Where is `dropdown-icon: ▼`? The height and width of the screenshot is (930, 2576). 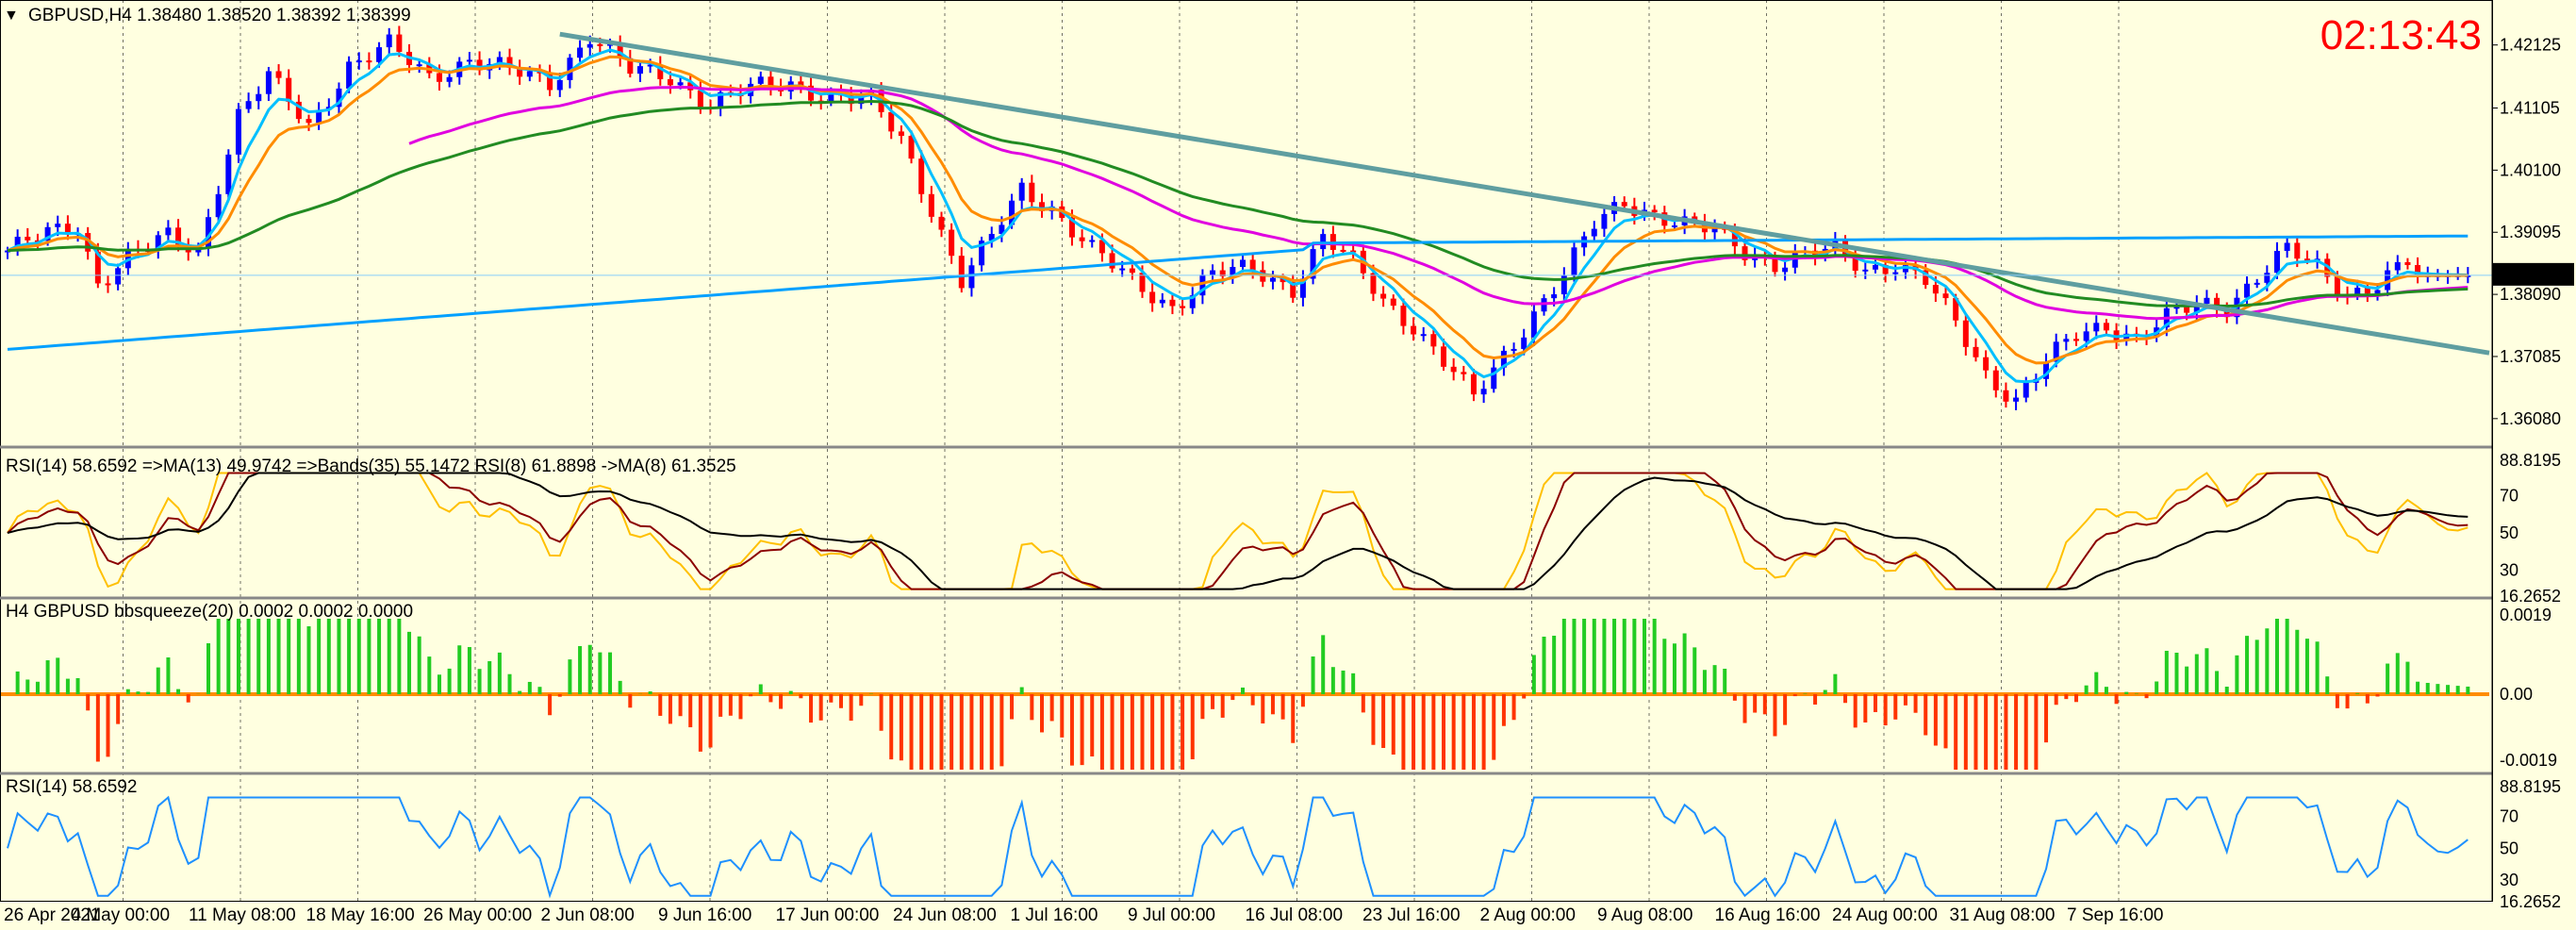
dropdown-icon: ▼ is located at coordinates (11, 16).